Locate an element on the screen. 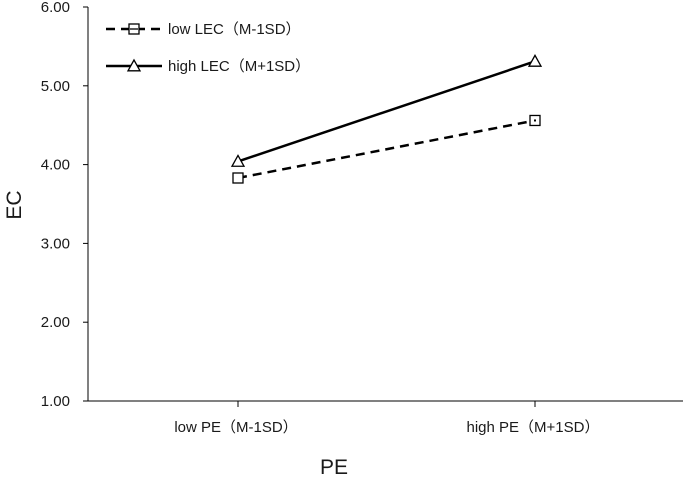 The image size is (685, 477). x-category-label: low PE（M-1SD） is located at coordinates (235, 427).